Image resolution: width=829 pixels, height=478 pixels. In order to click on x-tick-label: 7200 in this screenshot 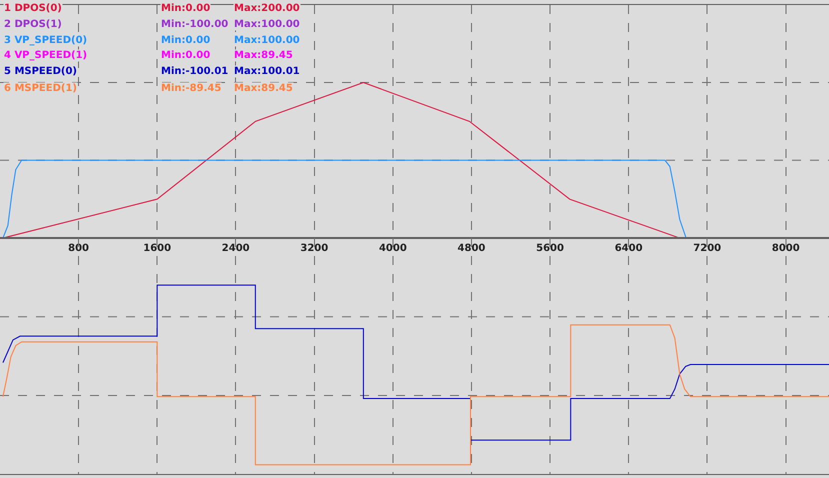, I will do `click(707, 248)`.